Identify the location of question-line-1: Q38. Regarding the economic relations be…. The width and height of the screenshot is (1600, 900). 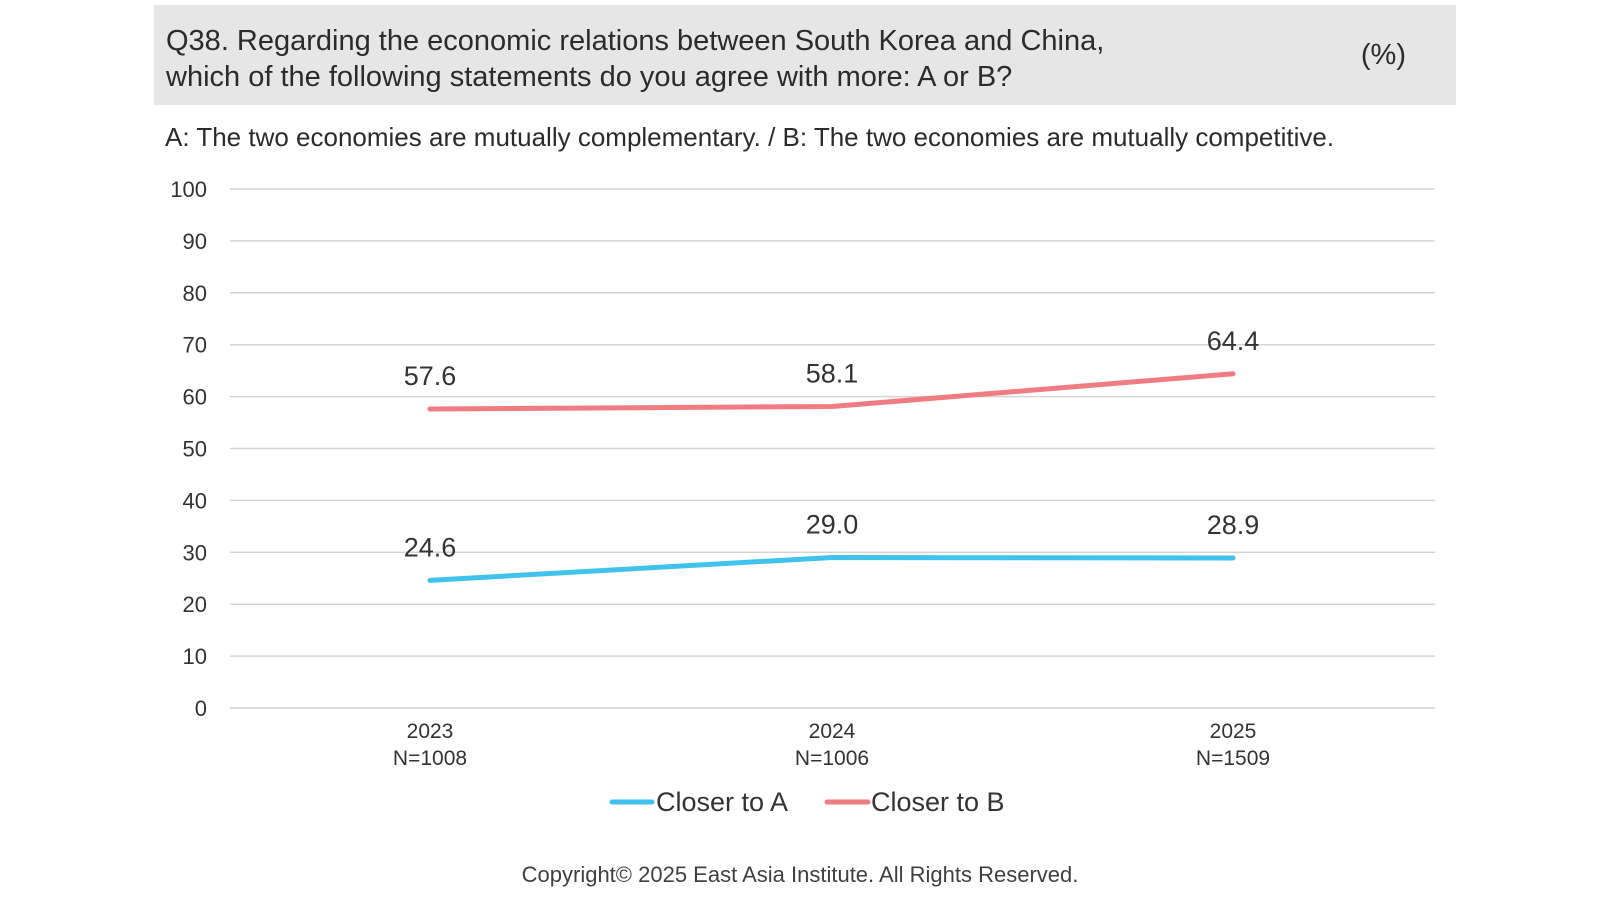
(635, 41).